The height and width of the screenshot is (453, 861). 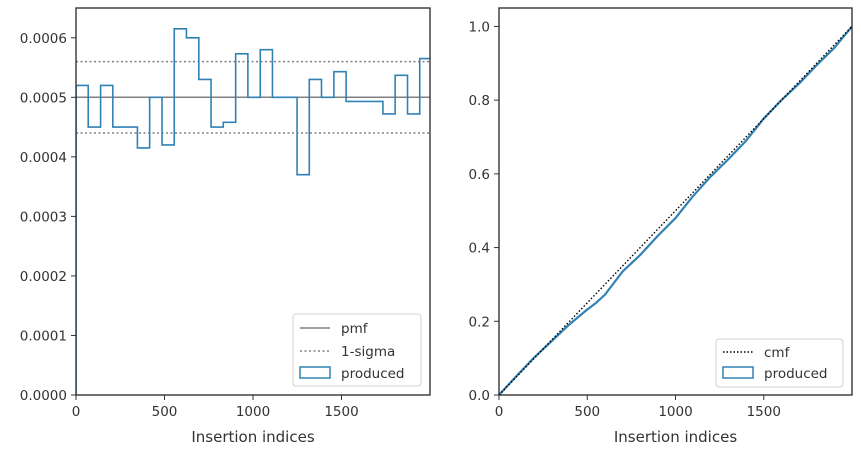 What do you see at coordinates (479, 27) in the screenshot?
I see `y-tick-label: 1.0` at bounding box center [479, 27].